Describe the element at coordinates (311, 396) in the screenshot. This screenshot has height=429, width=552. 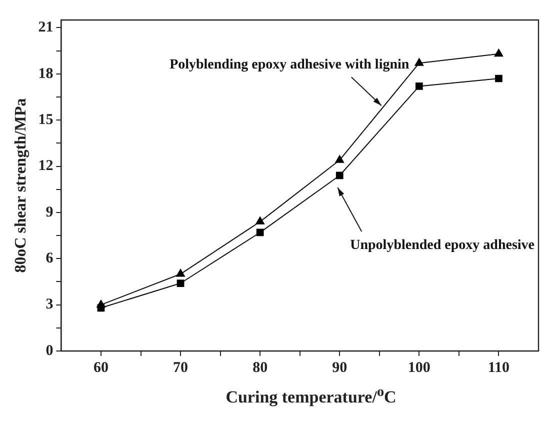
I see `x-axis-title: Curing temperature/$^{o}$C` at that location.